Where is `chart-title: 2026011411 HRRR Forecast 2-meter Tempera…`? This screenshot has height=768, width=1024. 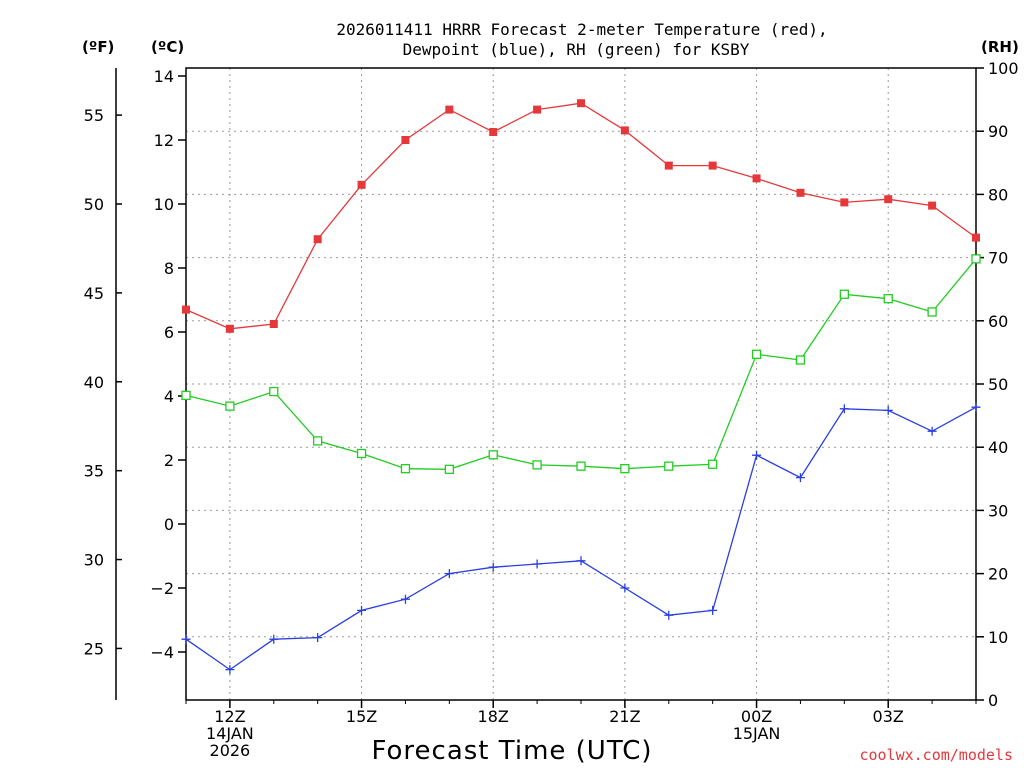
chart-title: 2026011411 HRRR Forecast 2-meter Tempera… is located at coordinates (581, 29).